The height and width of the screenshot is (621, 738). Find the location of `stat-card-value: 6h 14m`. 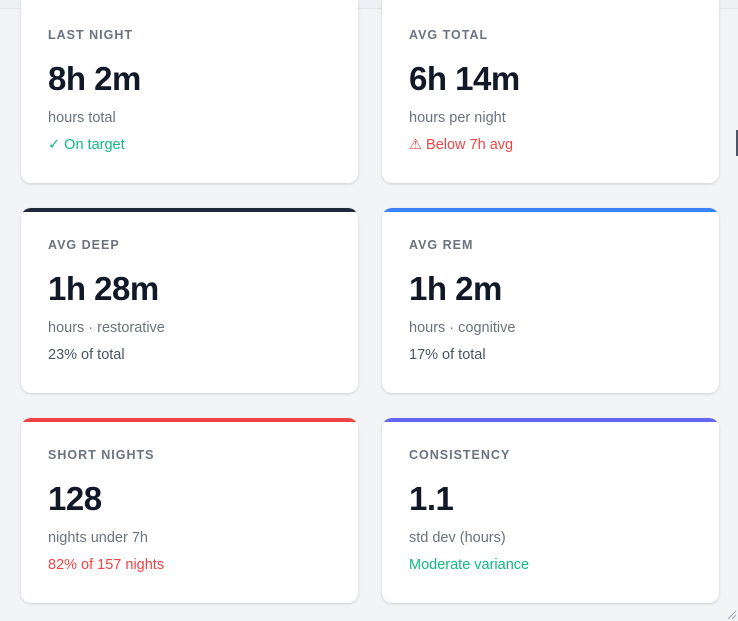

stat-card-value: 6h 14m is located at coordinates (464, 78).